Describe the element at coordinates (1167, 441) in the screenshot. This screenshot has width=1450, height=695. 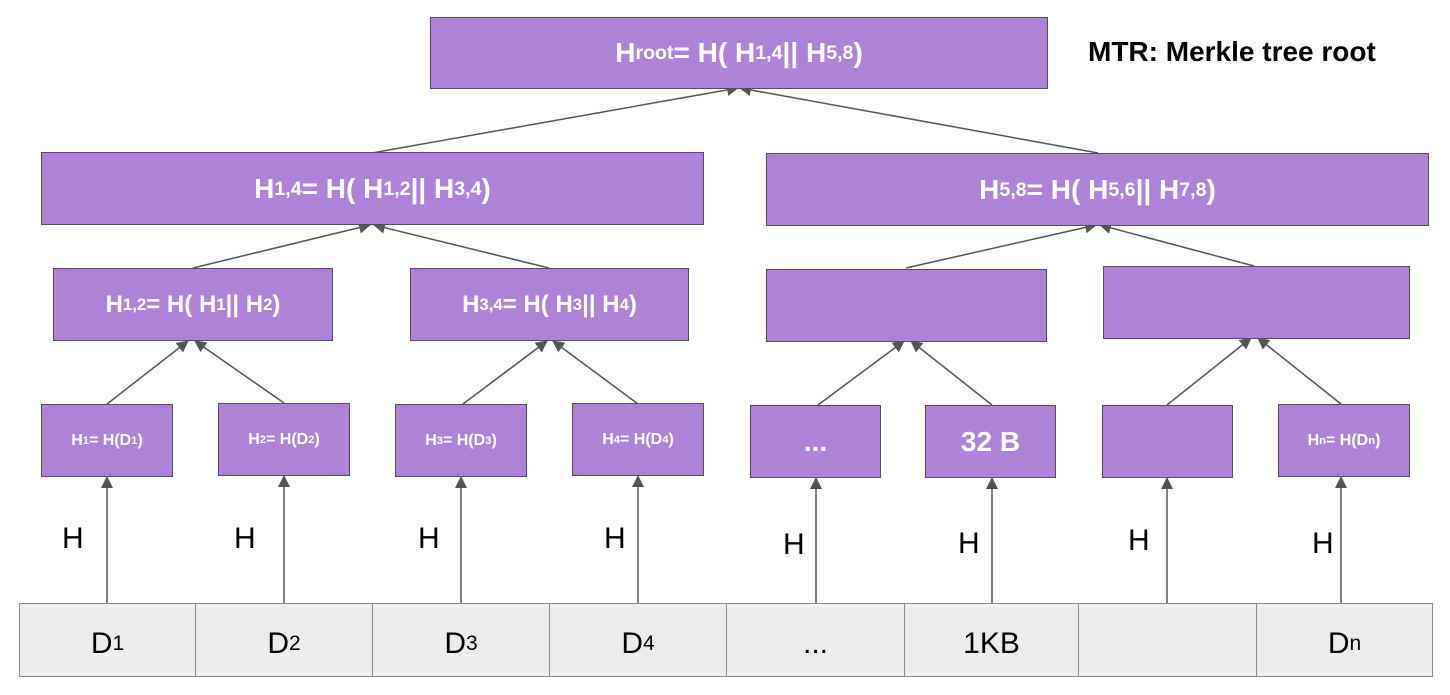
I see `leaf-node` at that location.